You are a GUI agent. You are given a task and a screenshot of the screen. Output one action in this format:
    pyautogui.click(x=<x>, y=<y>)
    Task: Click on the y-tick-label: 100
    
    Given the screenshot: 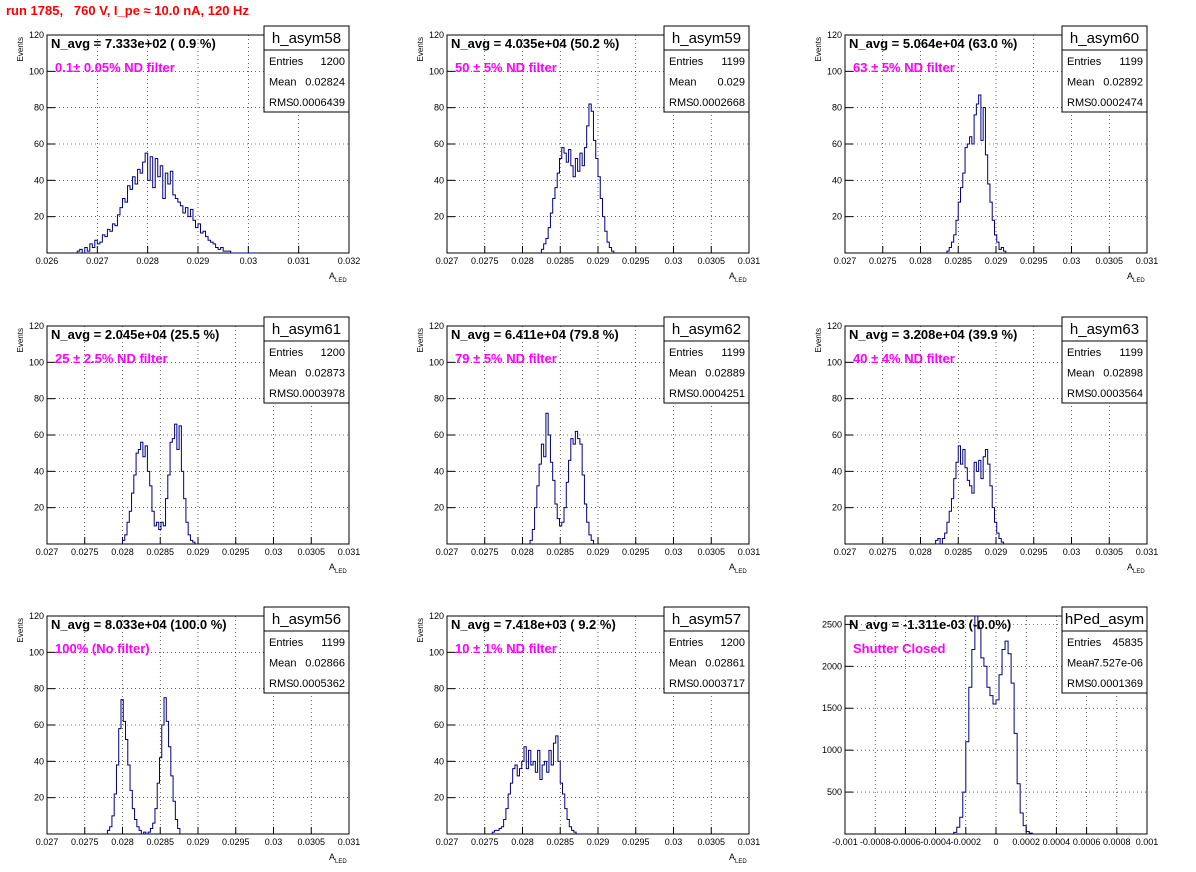 What is the action you would take?
    pyautogui.click(x=436, y=652)
    